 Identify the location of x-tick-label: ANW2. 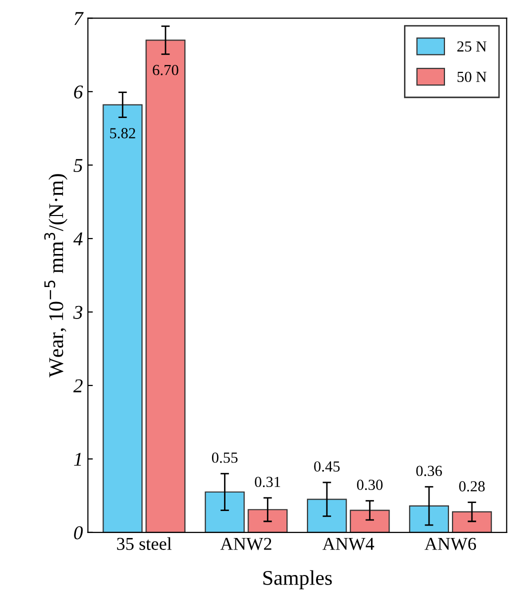
(246, 544).